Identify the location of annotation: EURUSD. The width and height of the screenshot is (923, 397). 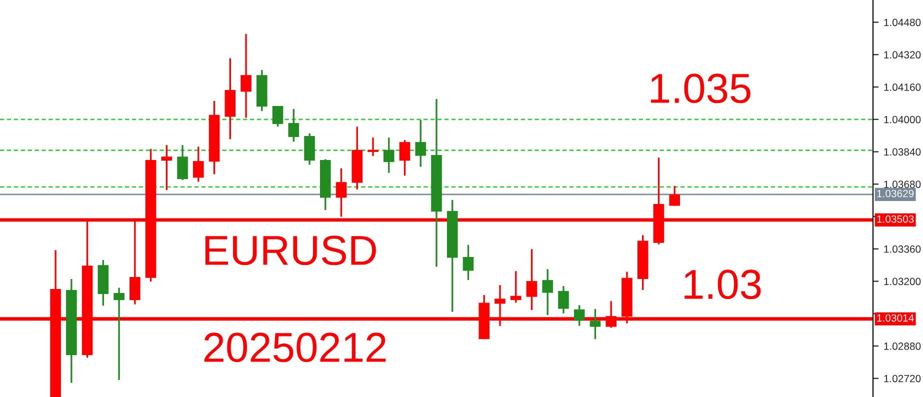
(290, 251).